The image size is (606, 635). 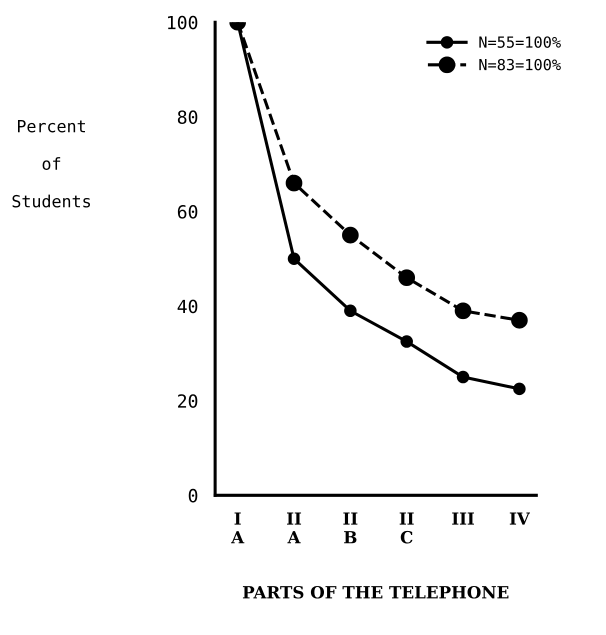 I want to click on x-tick-label: III, so click(x=463, y=518).